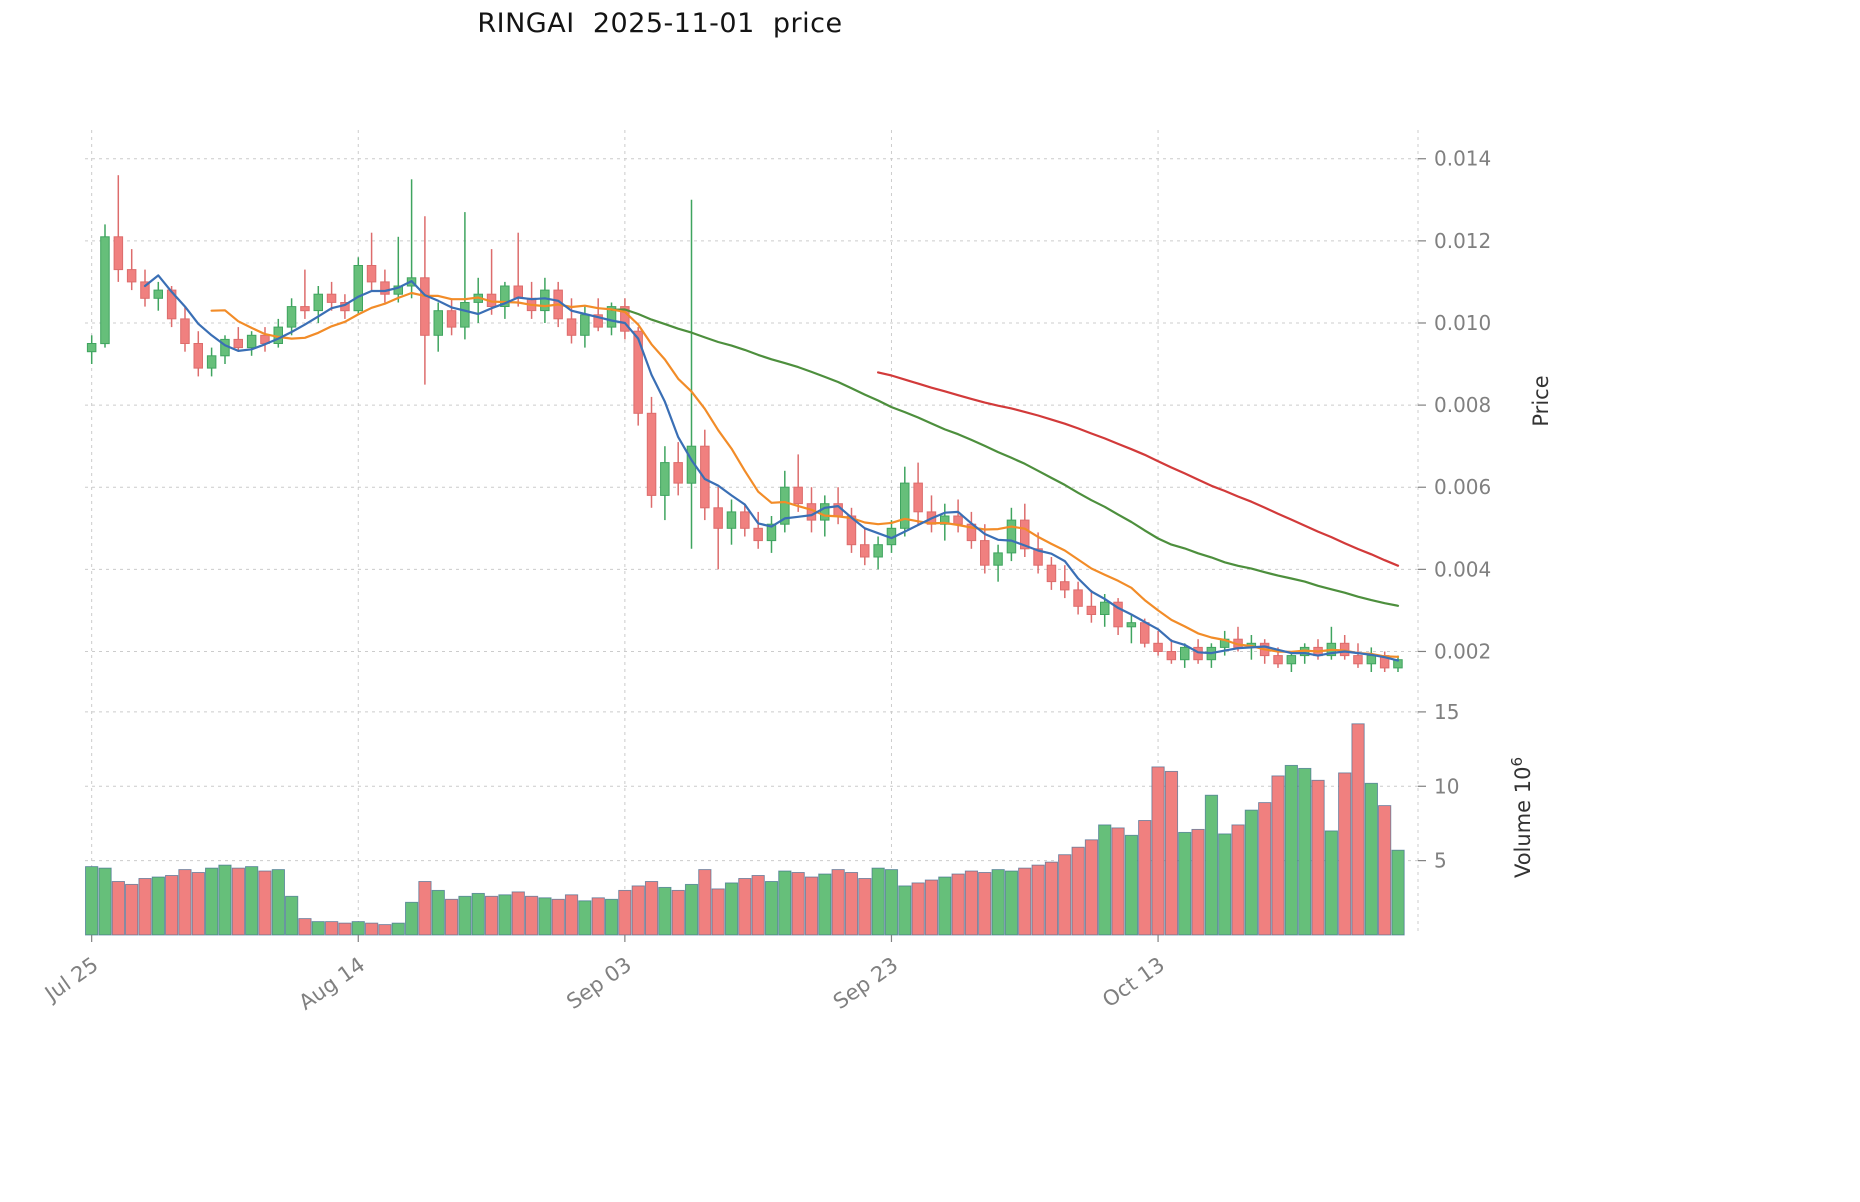 Image resolution: width=1860 pixels, height=1202 pixels. I want to click on svg-text: 0.010, so click(1462, 323).